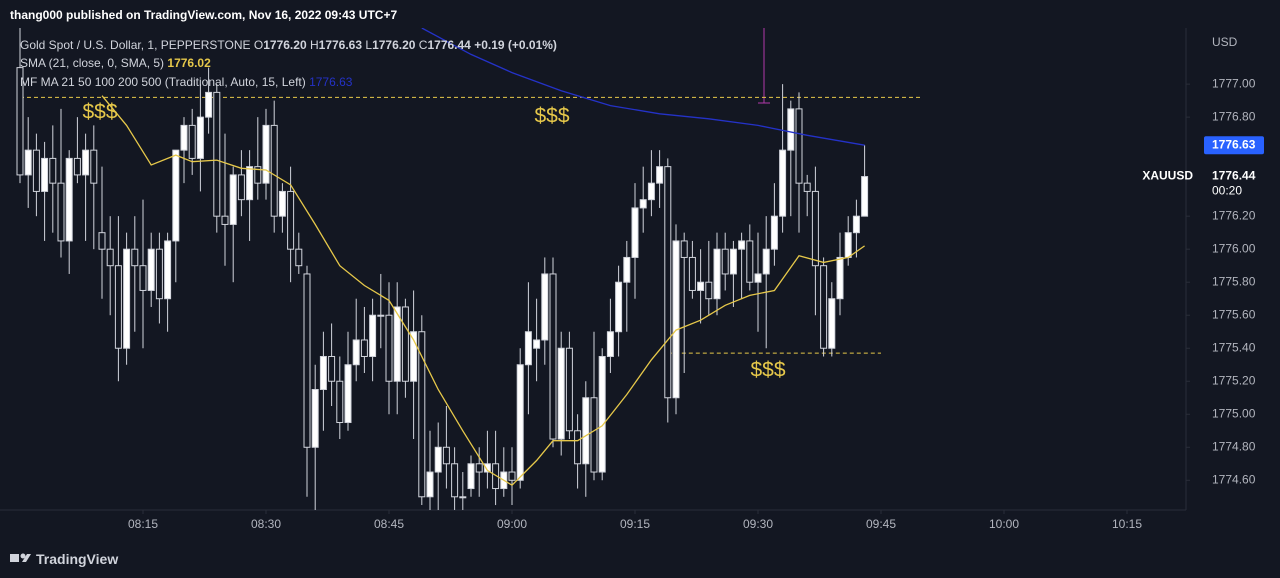  What do you see at coordinates (1234, 215) in the screenshot?
I see `y-tick-label: 1776.20` at bounding box center [1234, 215].